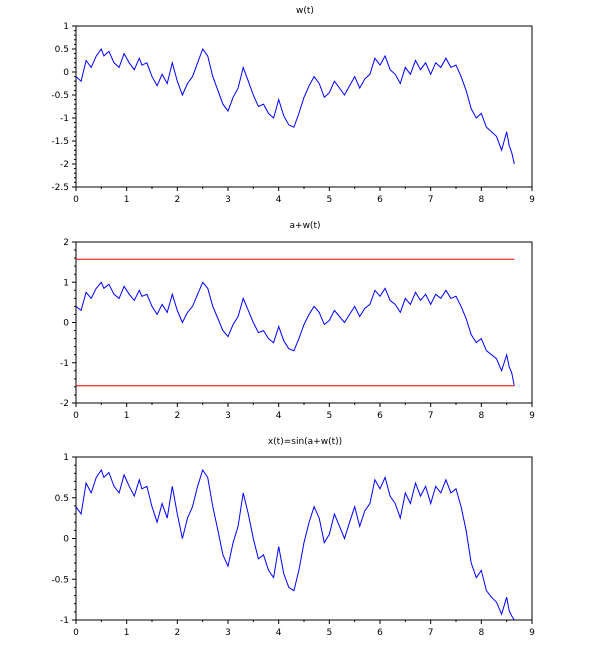 This screenshot has height=646, width=610. What do you see at coordinates (305, 11) in the screenshot?
I see `chart-title: w(t)` at bounding box center [305, 11].